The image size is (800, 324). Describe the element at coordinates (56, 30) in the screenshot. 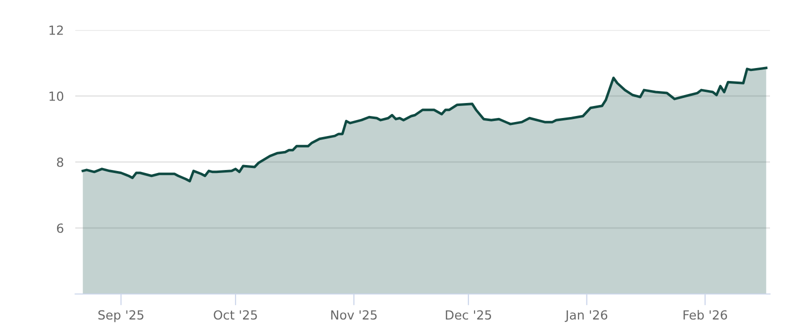

I see `y-tick-label: 12` at that location.